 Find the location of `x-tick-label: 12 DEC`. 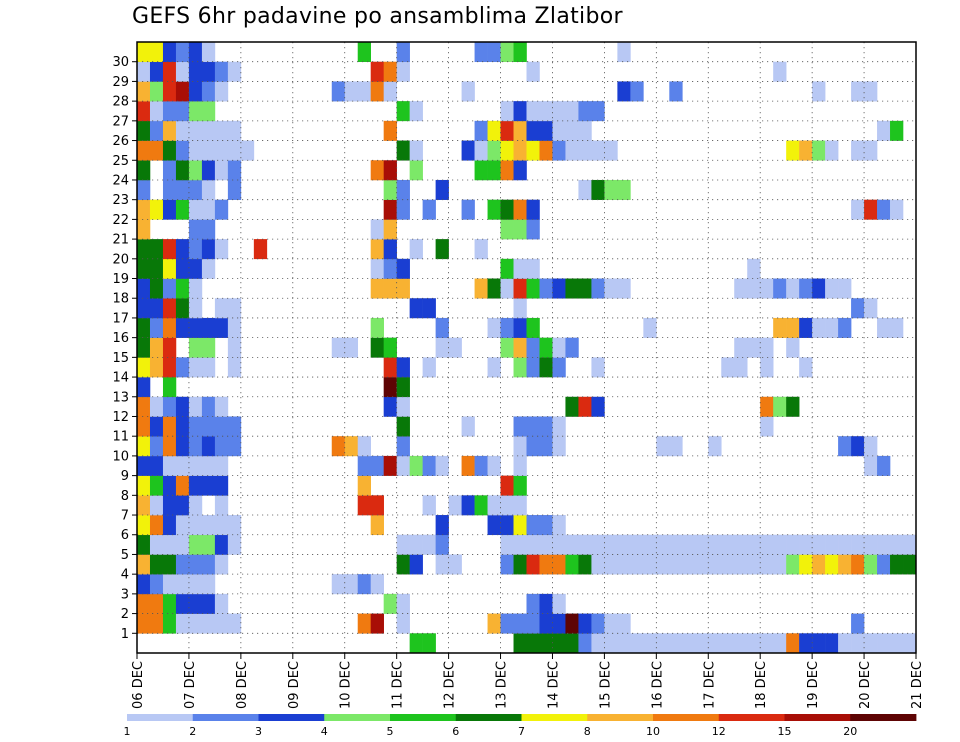

x-tick-label: 12 DEC is located at coordinates (450, 685).